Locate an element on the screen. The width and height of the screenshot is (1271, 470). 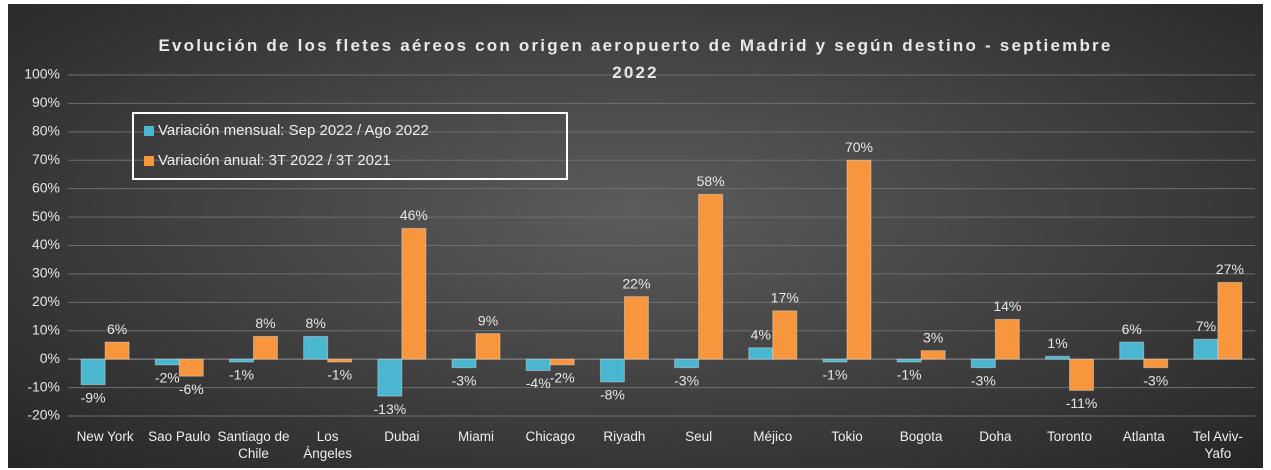
y-tick-label: -10% is located at coordinates (43, 386).